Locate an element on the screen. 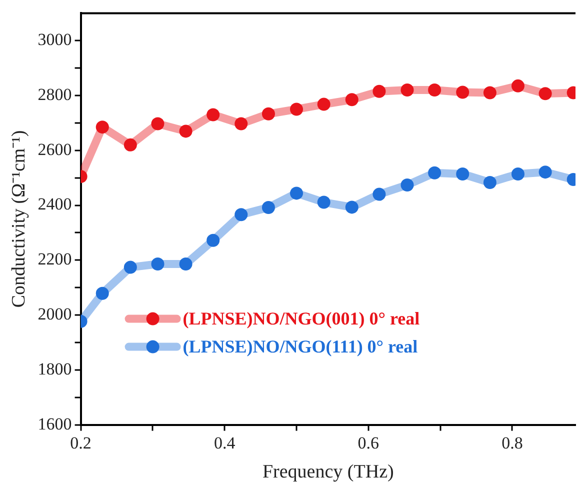 The height and width of the screenshot is (492, 582). y-tick-label: 2600 is located at coordinates (55, 149).